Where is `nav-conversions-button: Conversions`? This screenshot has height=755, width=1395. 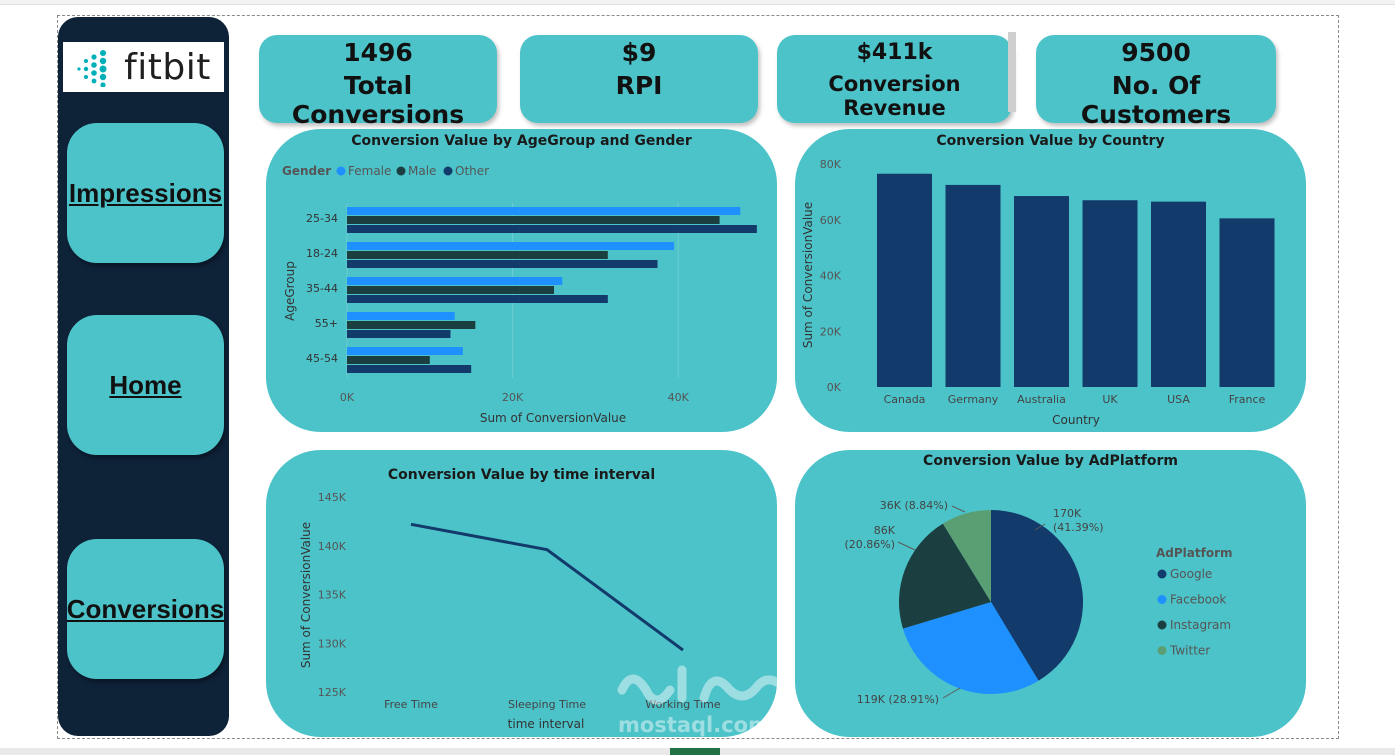 nav-conversions-button: Conversions is located at coordinates (145, 609).